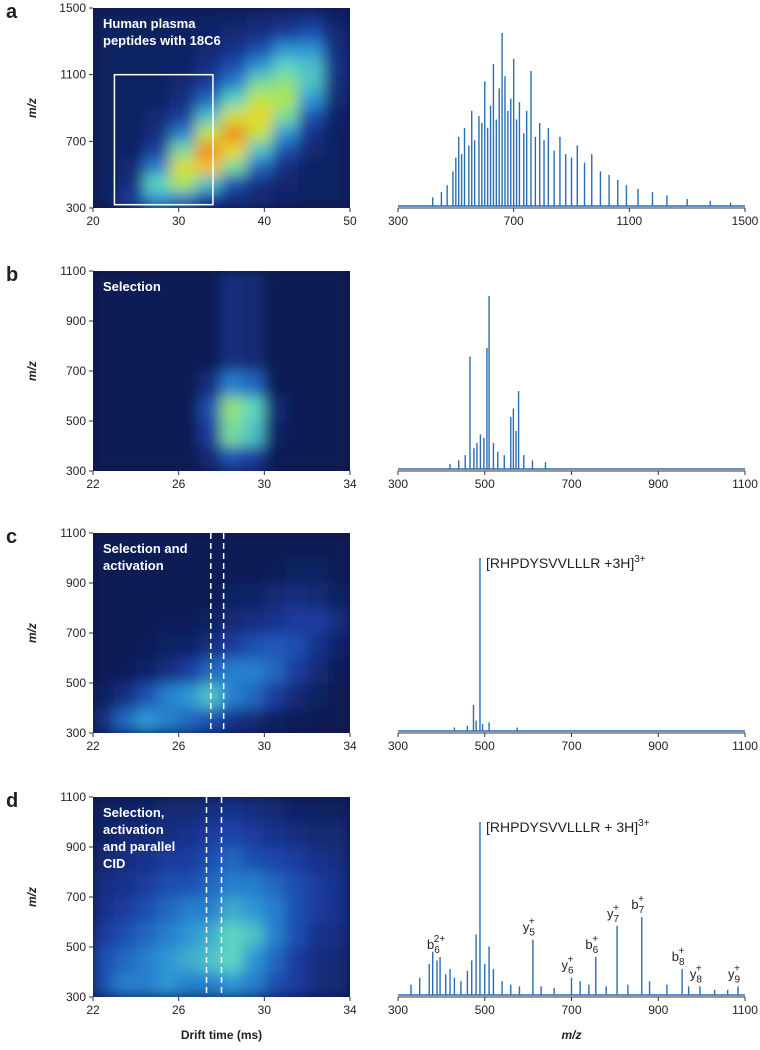  What do you see at coordinates (133, 565) in the screenshot?
I see `heatmap-label: activation` at bounding box center [133, 565].